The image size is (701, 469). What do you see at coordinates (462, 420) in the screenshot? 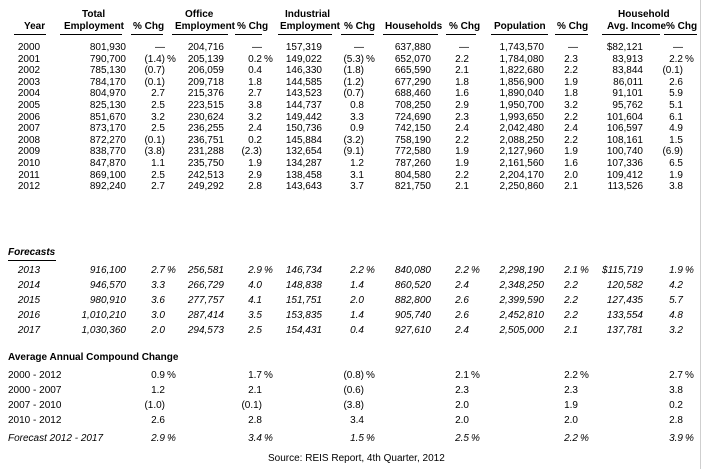
I see `cagr-value-cell: 2.0` at bounding box center [462, 420].